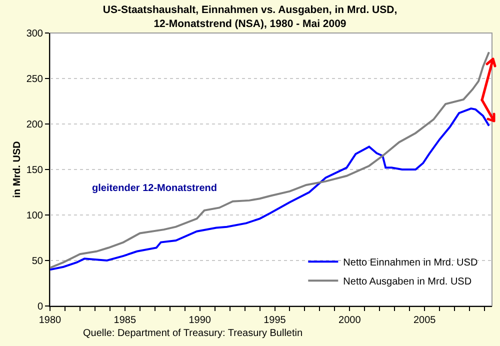 This screenshot has width=500, height=346. What do you see at coordinates (200, 320) in the screenshot?
I see `x-tick-label: 1990` at bounding box center [200, 320].